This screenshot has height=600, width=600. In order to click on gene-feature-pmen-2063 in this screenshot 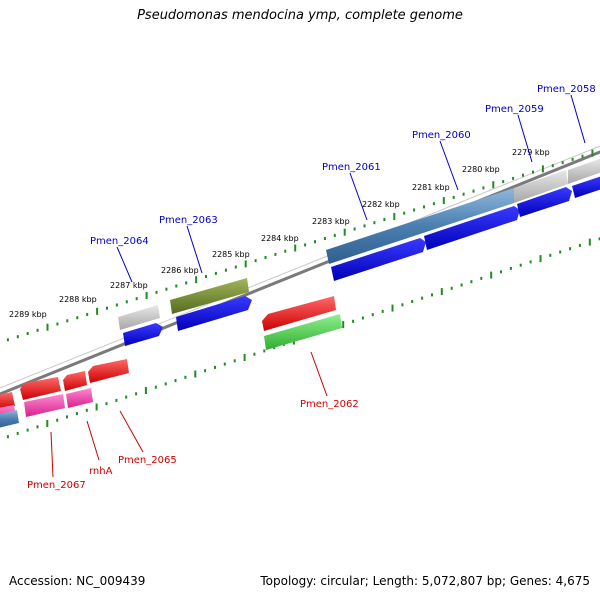, I will do `click(209, 296)`.